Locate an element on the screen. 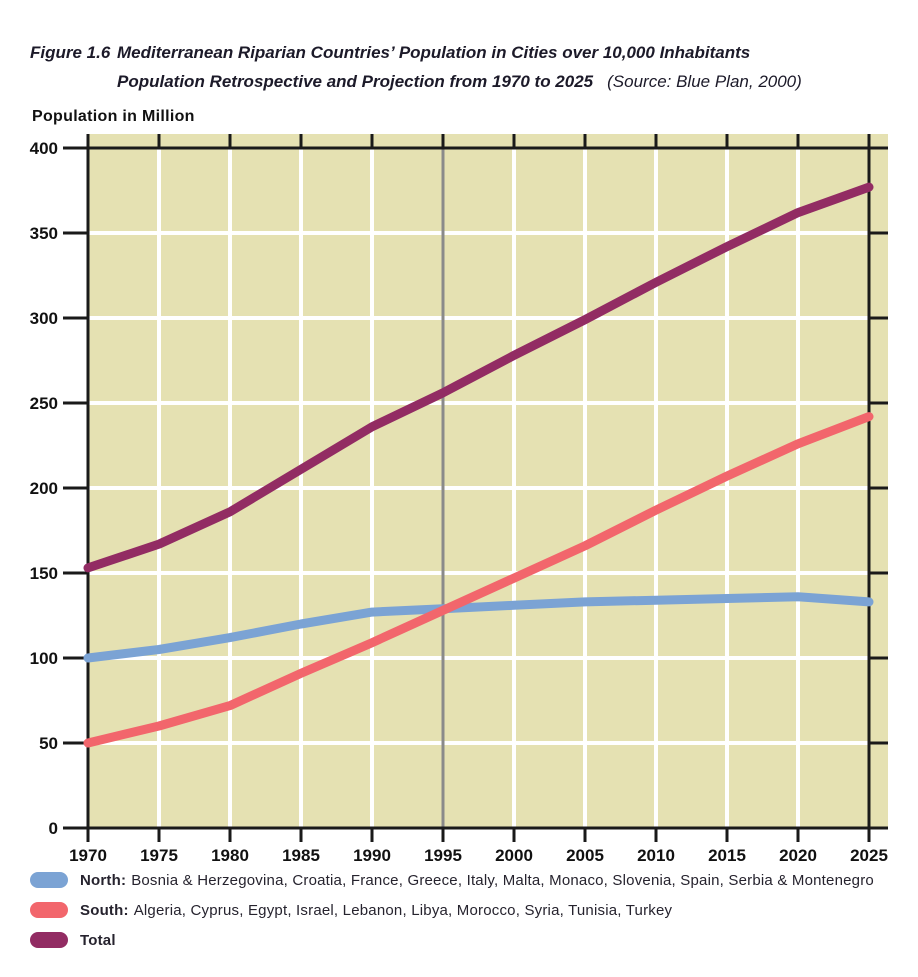  x-tick-label: 1985 is located at coordinates (301, 855).